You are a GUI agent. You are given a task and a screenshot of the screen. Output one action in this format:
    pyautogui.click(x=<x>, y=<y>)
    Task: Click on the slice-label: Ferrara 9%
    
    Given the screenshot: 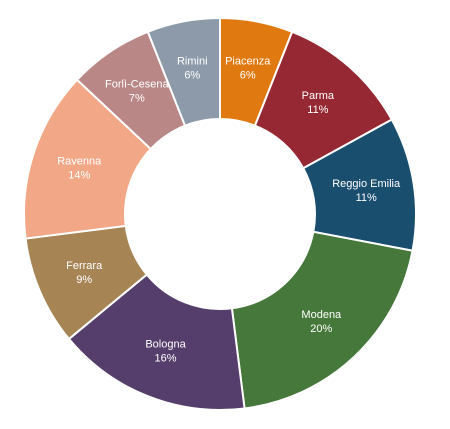 What is the action you would take?
    pyautogui.click(x=84, y=273)
    